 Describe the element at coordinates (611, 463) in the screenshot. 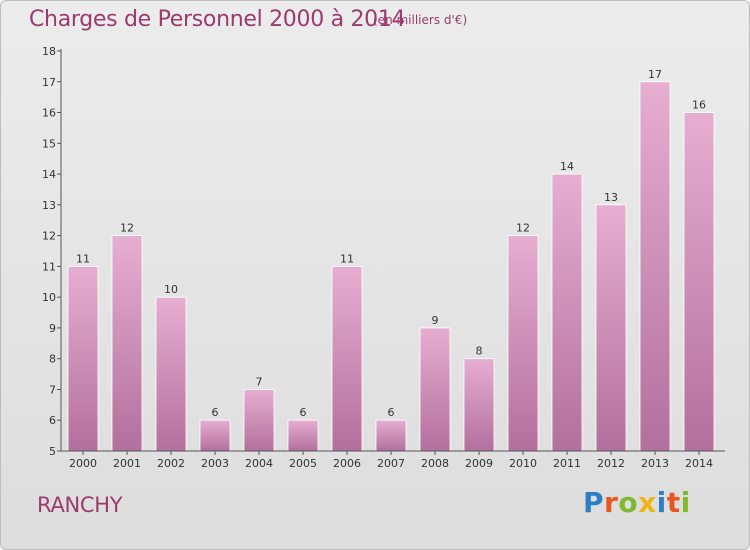

I see `x-tick-label-2012: 2012` at that location.